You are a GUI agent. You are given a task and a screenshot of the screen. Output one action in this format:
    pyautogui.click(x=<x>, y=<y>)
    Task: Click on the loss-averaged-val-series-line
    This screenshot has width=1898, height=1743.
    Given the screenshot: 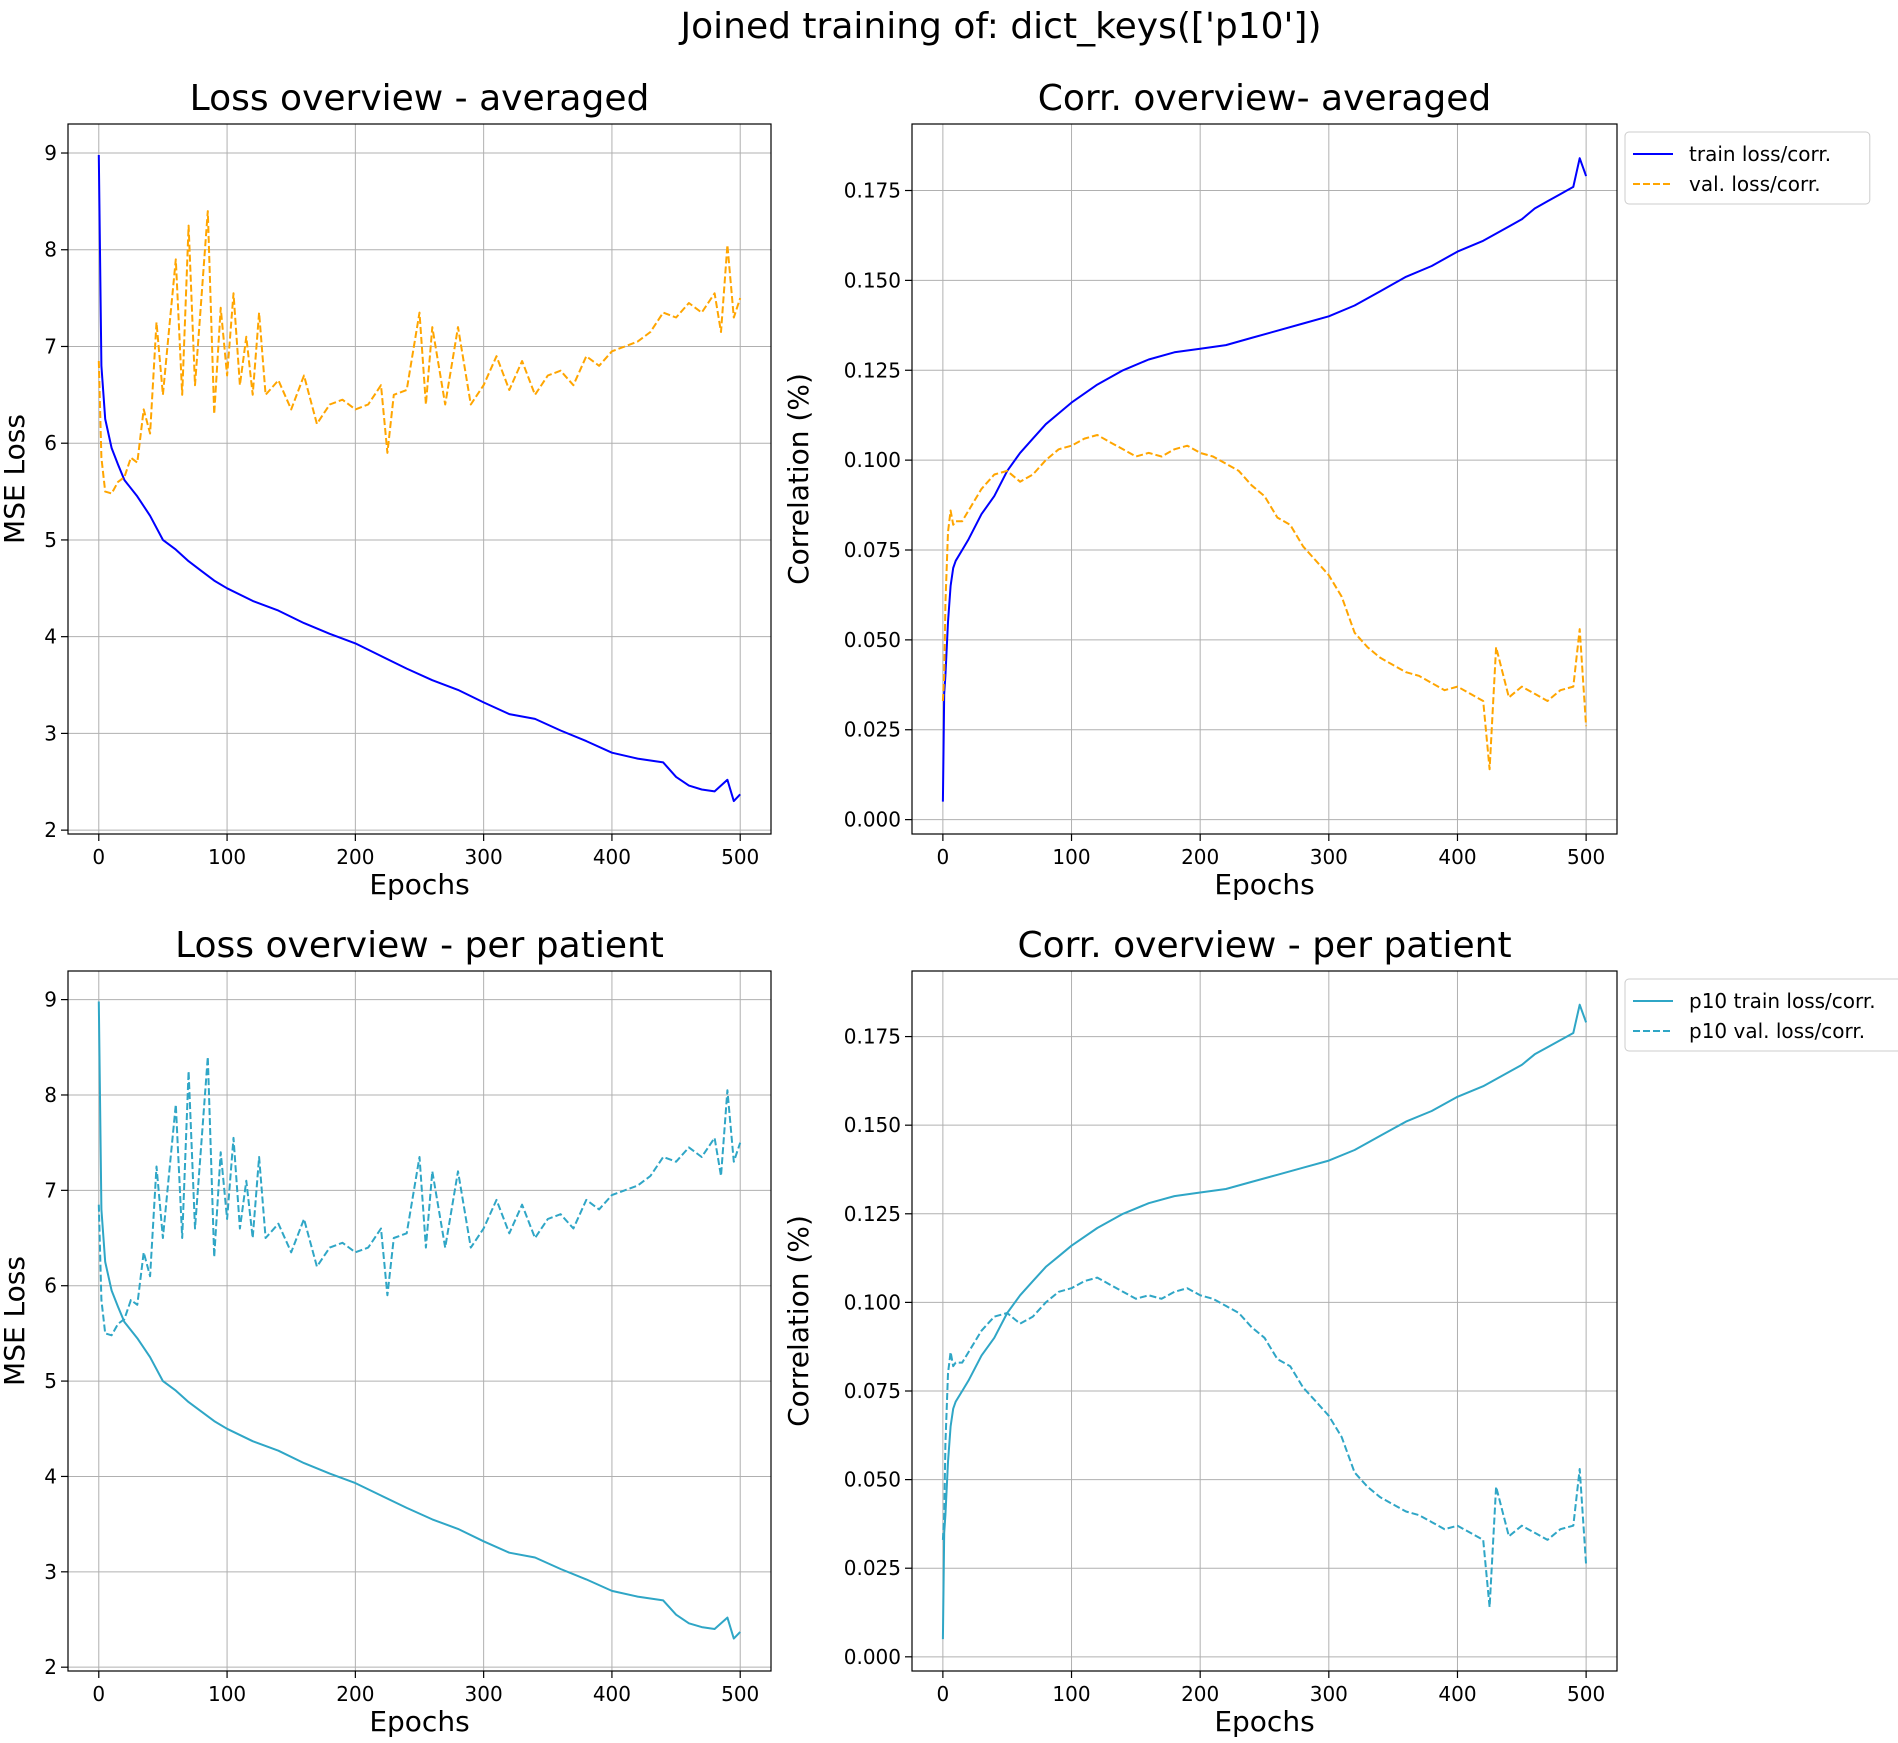 What is the action you would take?
    pyautogui.click(x=419, y=352)
    